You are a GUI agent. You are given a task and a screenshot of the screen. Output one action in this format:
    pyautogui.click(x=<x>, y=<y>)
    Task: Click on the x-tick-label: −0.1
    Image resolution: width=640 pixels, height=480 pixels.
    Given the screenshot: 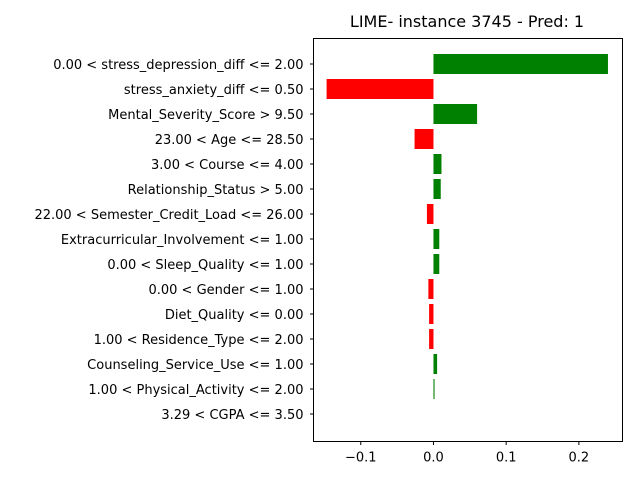 What is the action you would take?
    pyautogui.click(x=361, y=458)
    